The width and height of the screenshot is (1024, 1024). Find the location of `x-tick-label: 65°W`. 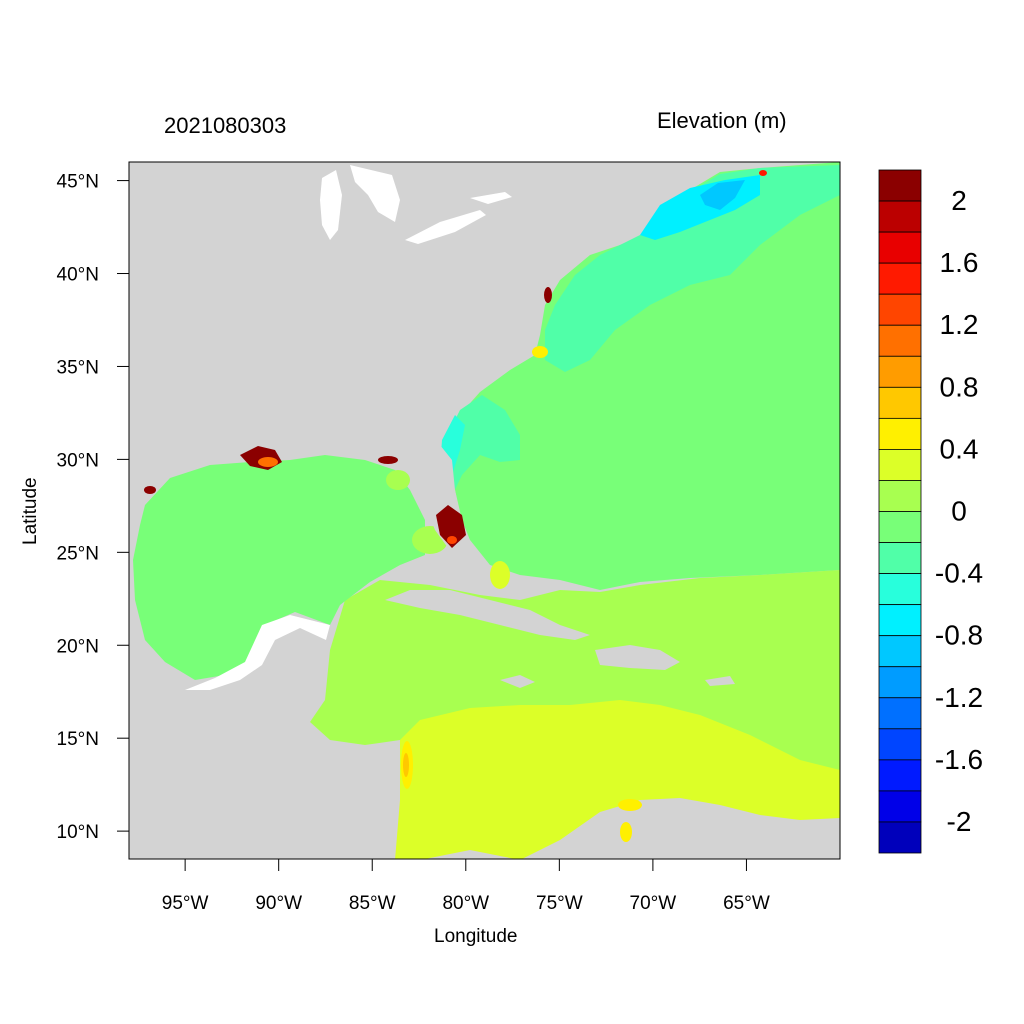

x-tick-label: 65°W is located at coordinates (746, 903).